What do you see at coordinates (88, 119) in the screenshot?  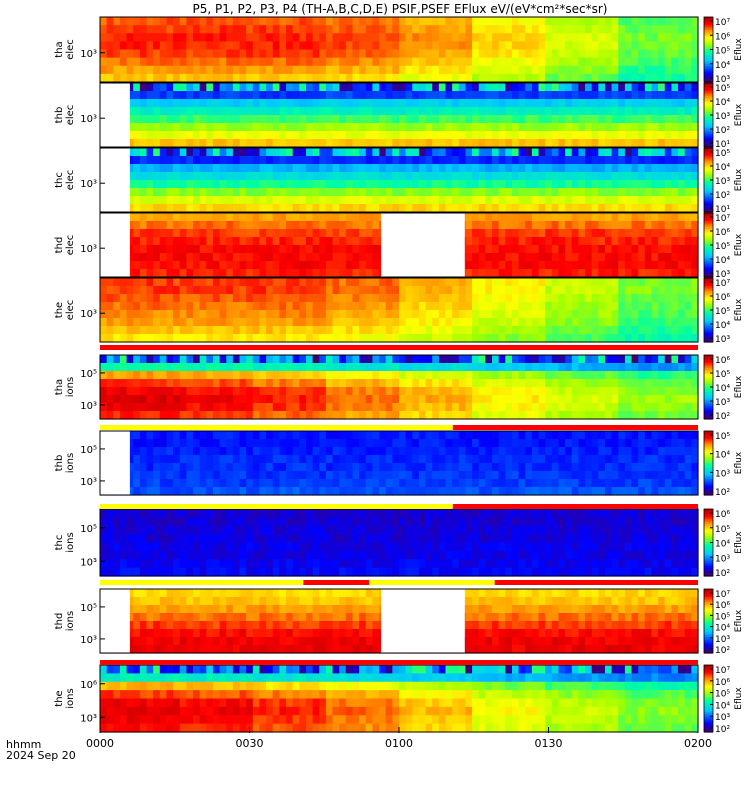 I see `y-tick-label: 10³` at bounding box center [88, 119].